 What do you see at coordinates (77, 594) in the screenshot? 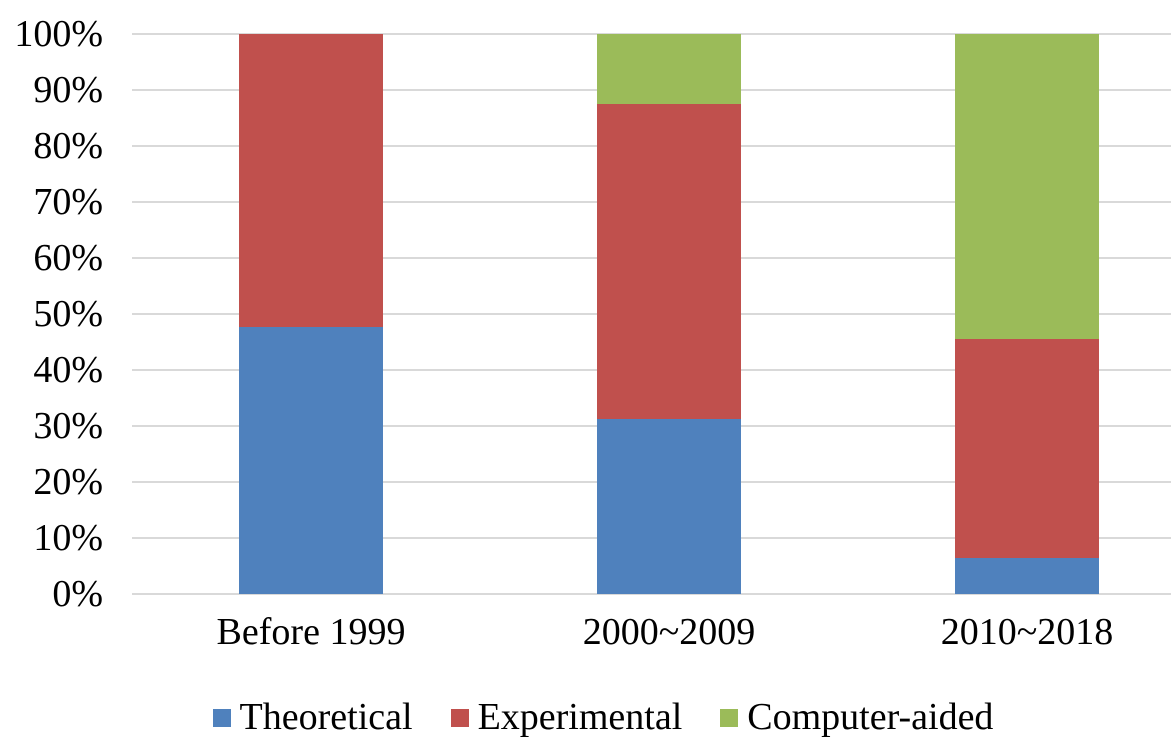
I see `y-tick-label-0: 0%` at bounding box center [77, 594].